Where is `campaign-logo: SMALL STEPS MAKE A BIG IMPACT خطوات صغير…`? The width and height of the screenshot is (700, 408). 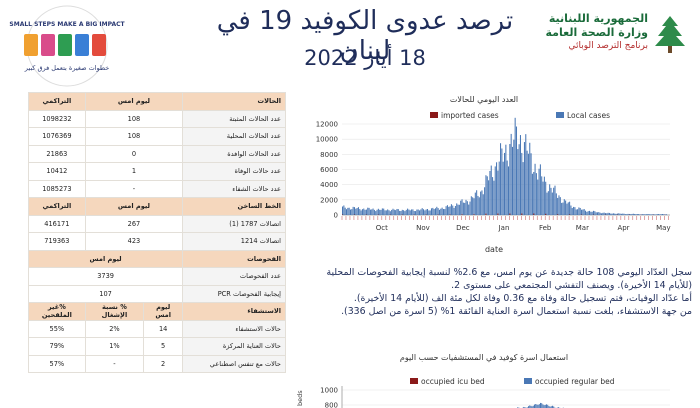
campaign-logo: SMALL STEPS MAKE A BIG IMPACT خطوات صغير… is located at coordinates (67, 46).